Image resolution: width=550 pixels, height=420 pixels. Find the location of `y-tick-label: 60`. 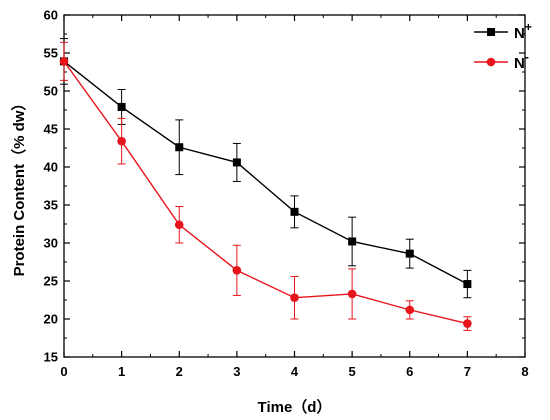

y-tick-label: 60 is located at coordinates (51, 15).